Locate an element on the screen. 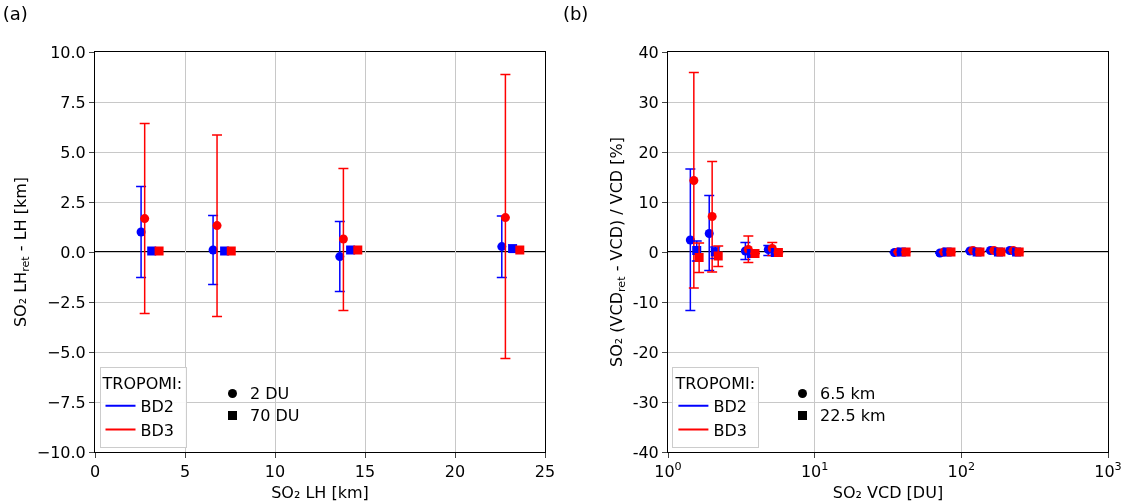 The image size is (1136, 504). annotation: 2 DU is located at coordinates (270, 393).